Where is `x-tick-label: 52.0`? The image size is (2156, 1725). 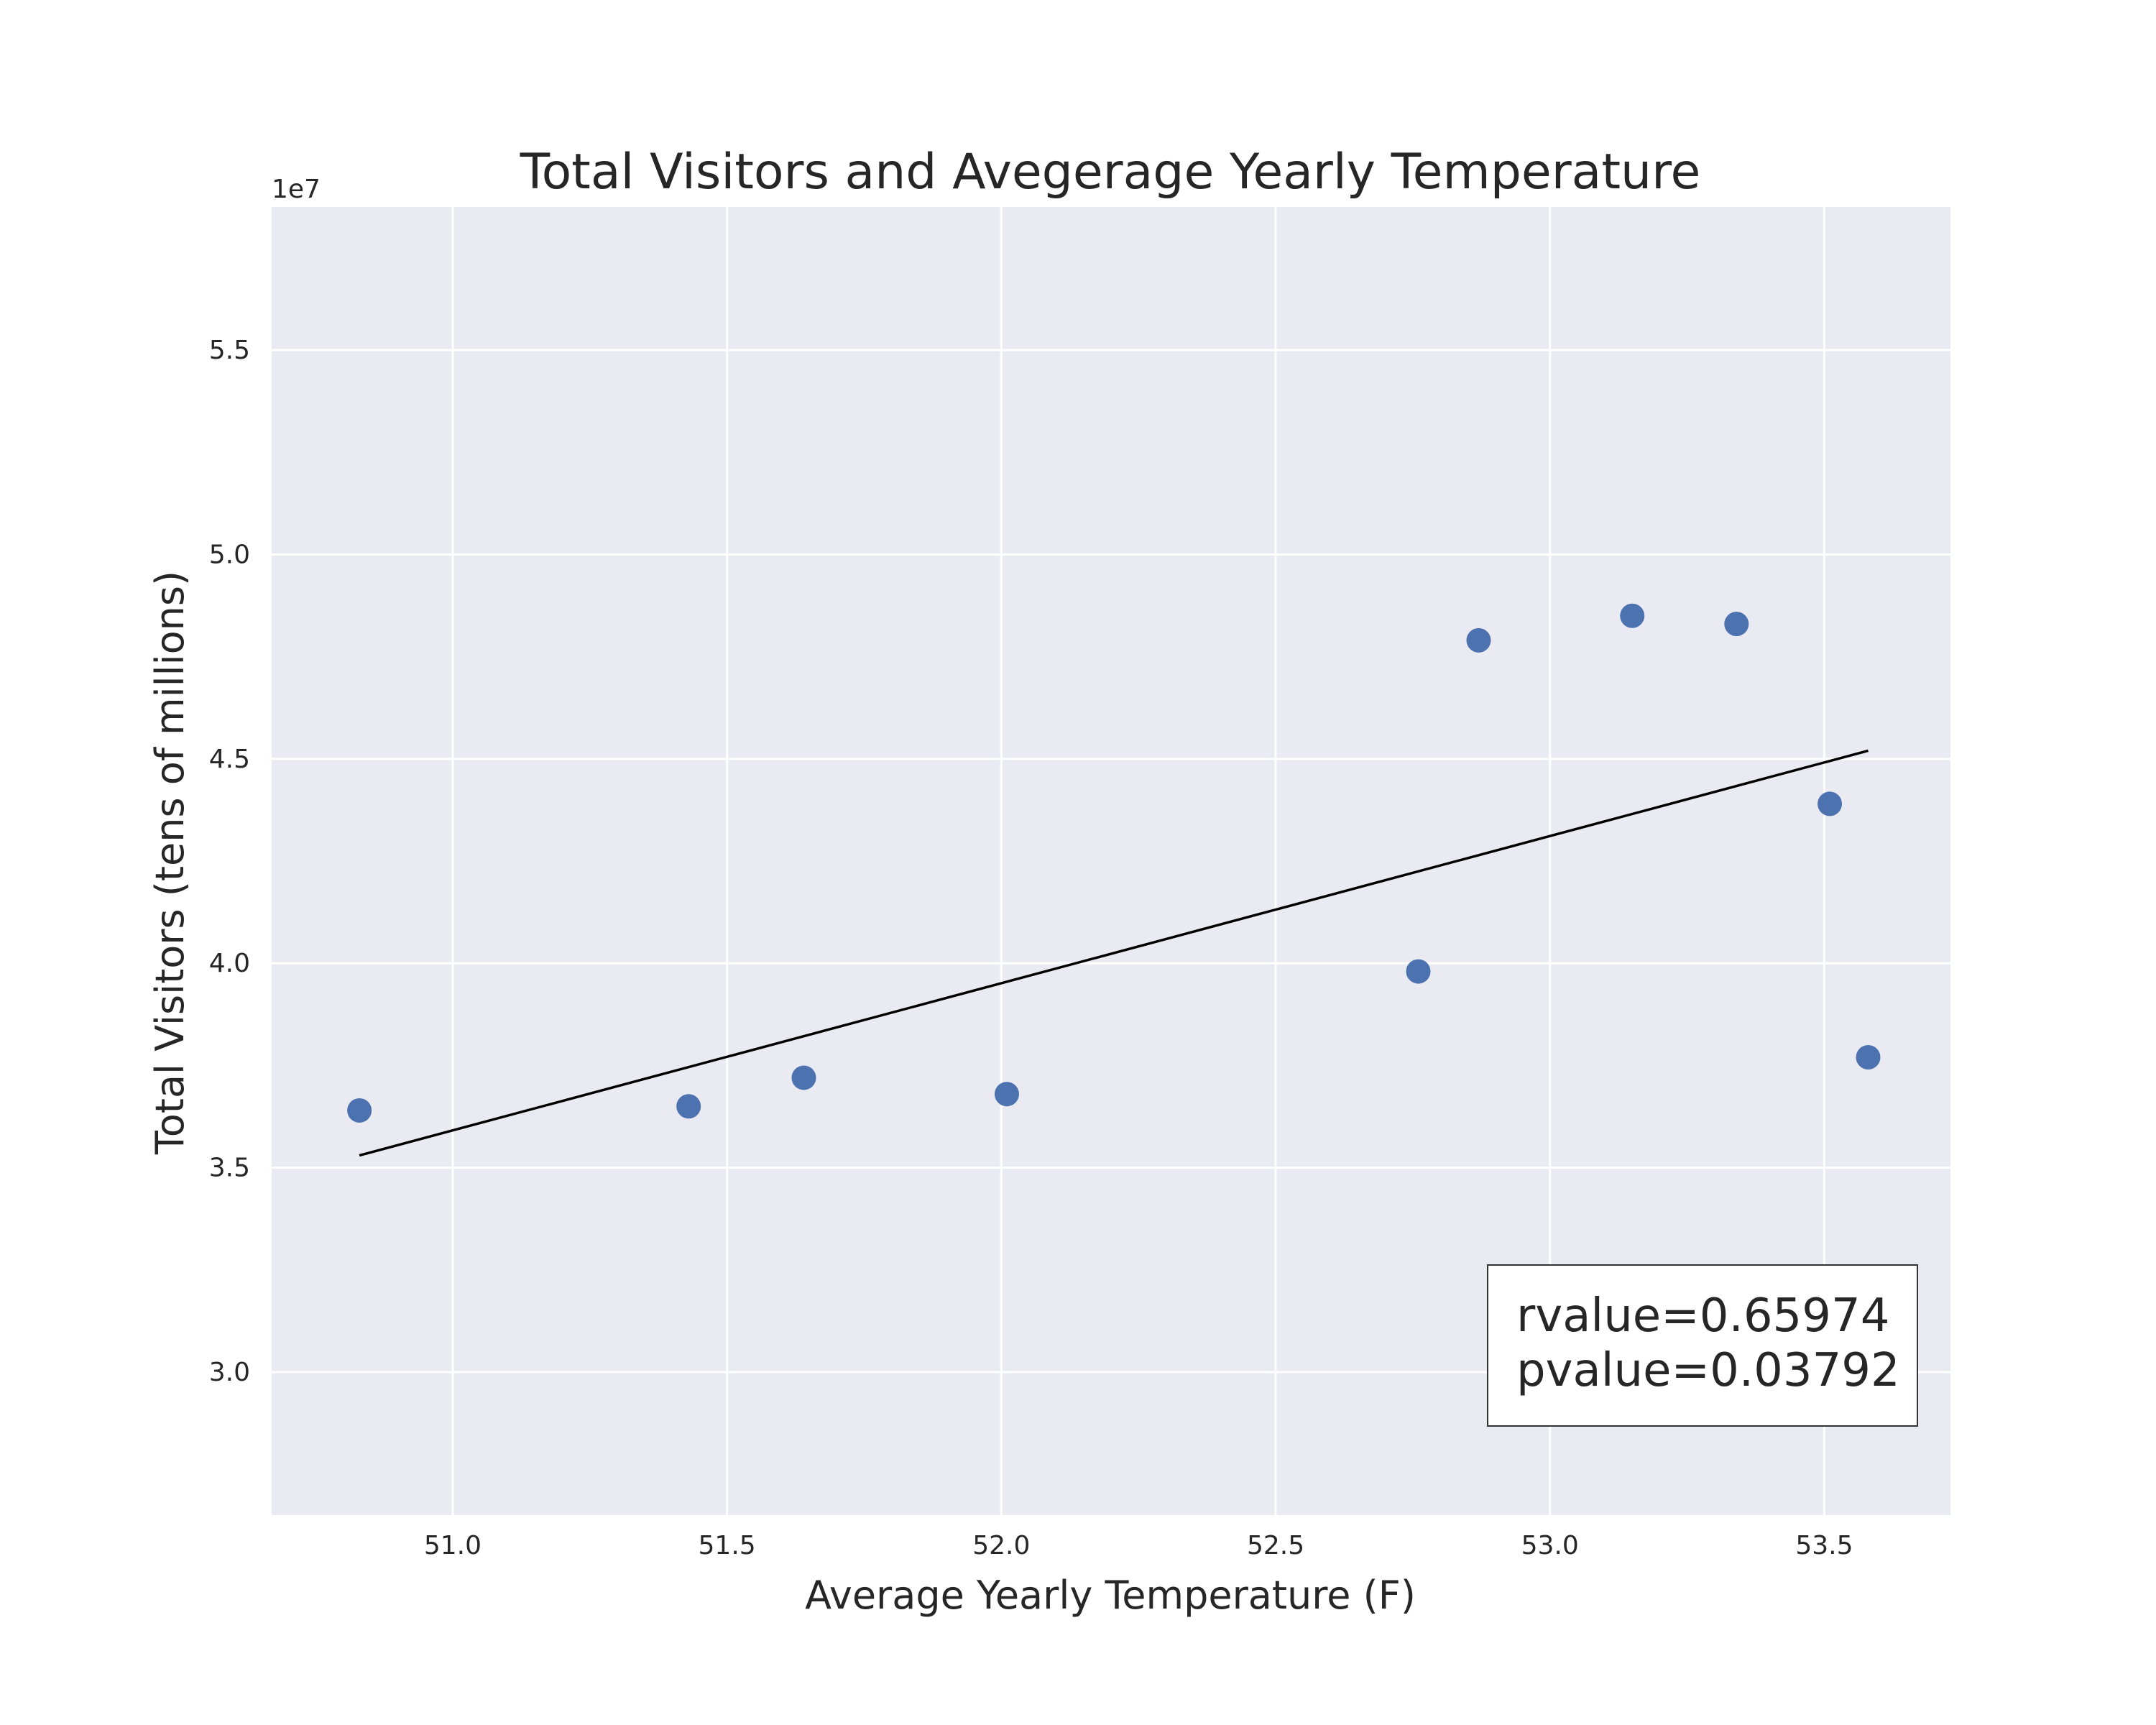 x-tick-label: 52.0 is located at coordinates (1001, 1545).